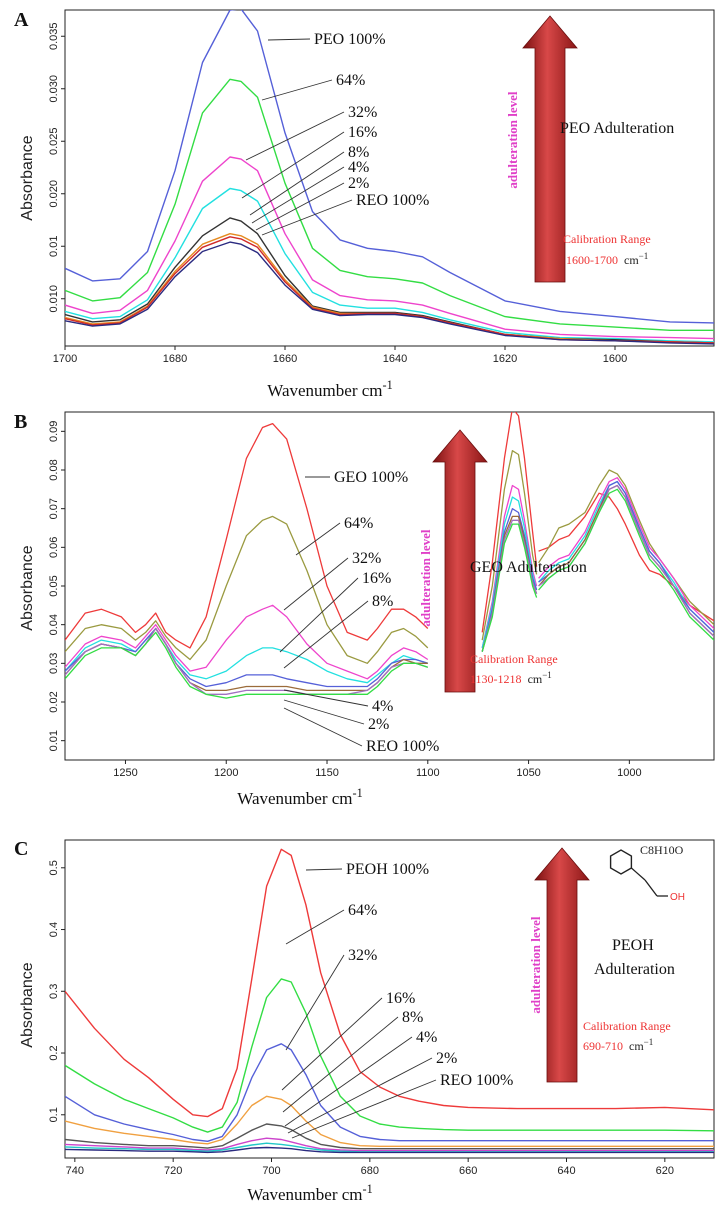  I want to click on x-tick-label: 1100, so click(428, 773).